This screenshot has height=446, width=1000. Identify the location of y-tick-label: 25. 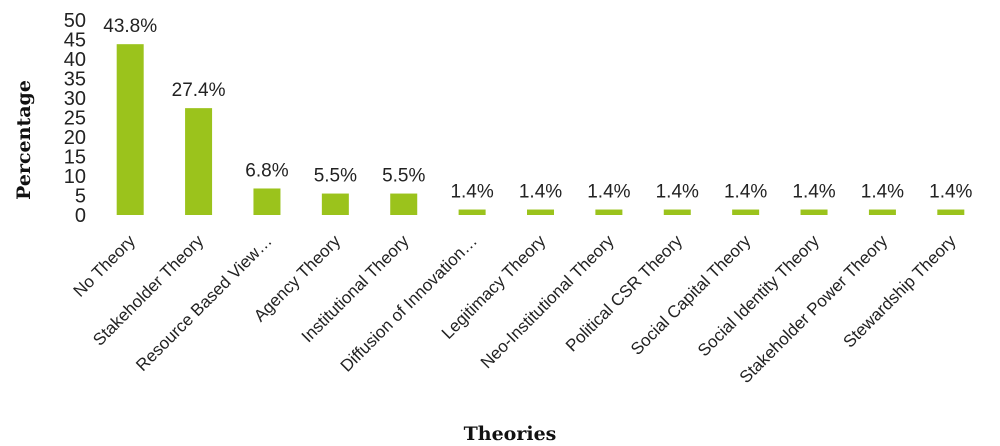
(75, 119).